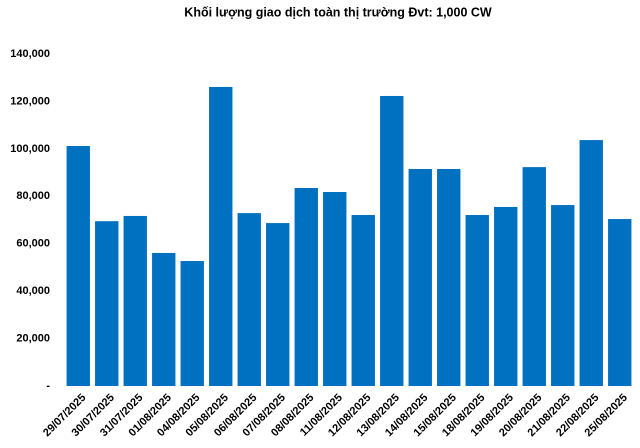  What do you see at coordinates (33, 291) in the screenshot?
I see `y-tick-label: 40,000` at bounding box center [33, 291].